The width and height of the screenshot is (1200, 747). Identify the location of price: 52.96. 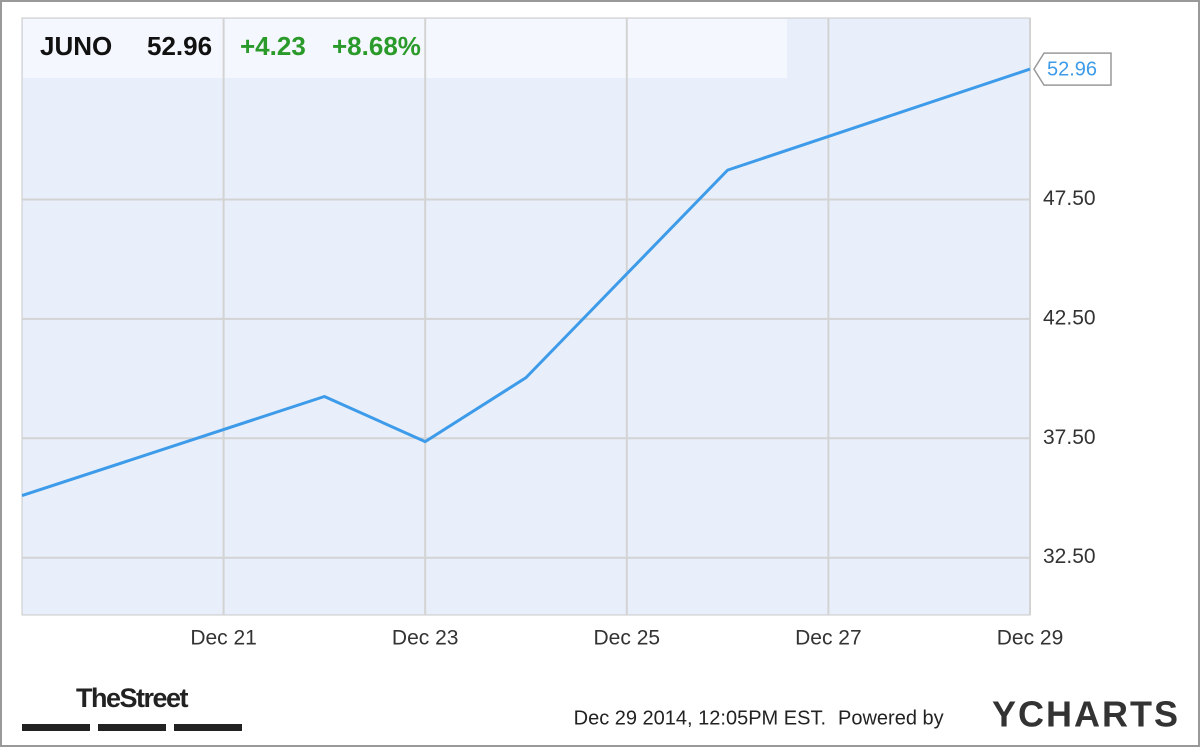
(179, 46).